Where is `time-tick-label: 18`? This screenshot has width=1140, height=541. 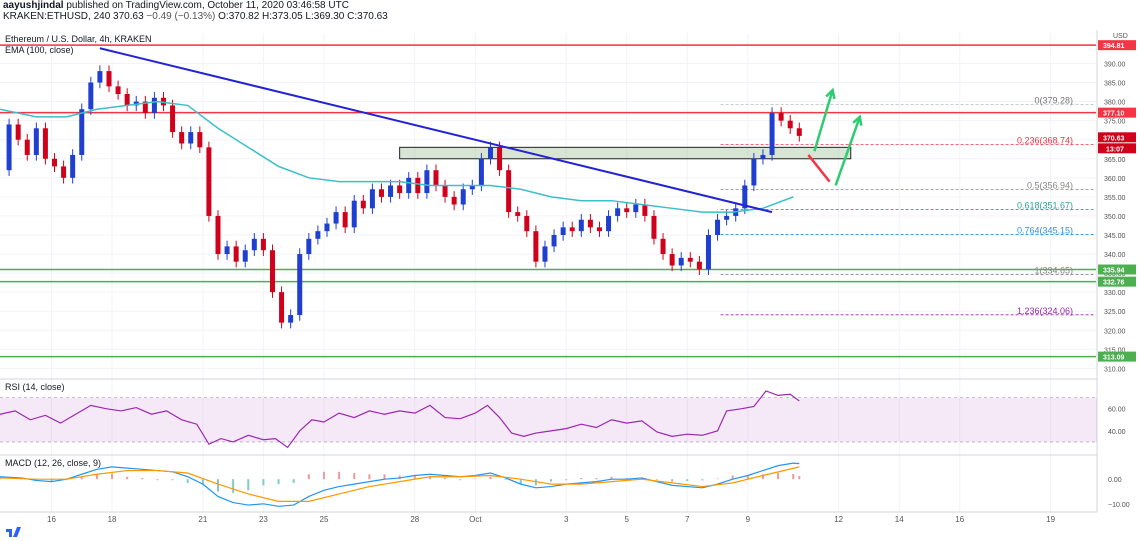 time-tick-label: 18 is located at coordinates (112, 519).